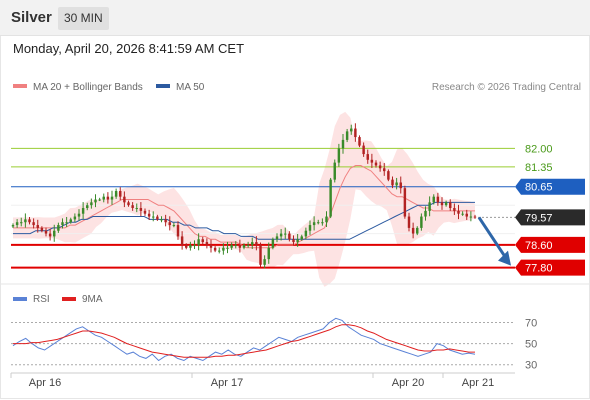 This screenshot has width=590, height=400. What do you see at coordinates (539, 188) in the screenshot?
I see `level-label: 80.65` at bounding box center [539, 188].